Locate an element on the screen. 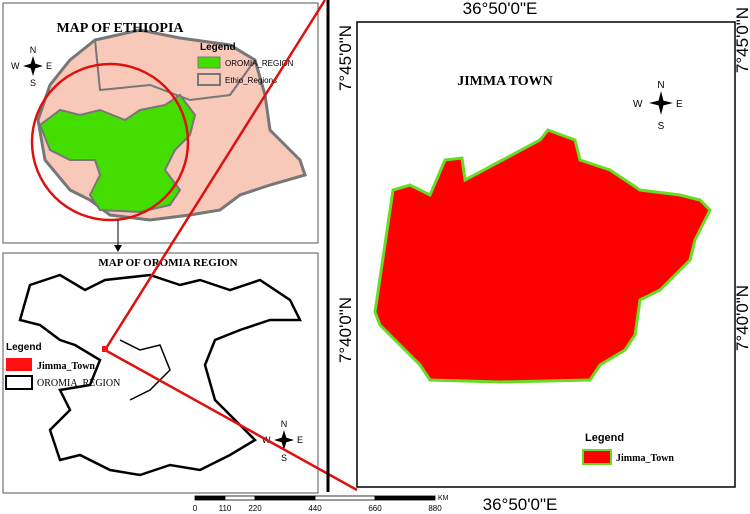 The height and width of the screenshot is (514, 750). scale-bar: 0 110 220 440 660 880 KM is located at coordinates (321, 504).